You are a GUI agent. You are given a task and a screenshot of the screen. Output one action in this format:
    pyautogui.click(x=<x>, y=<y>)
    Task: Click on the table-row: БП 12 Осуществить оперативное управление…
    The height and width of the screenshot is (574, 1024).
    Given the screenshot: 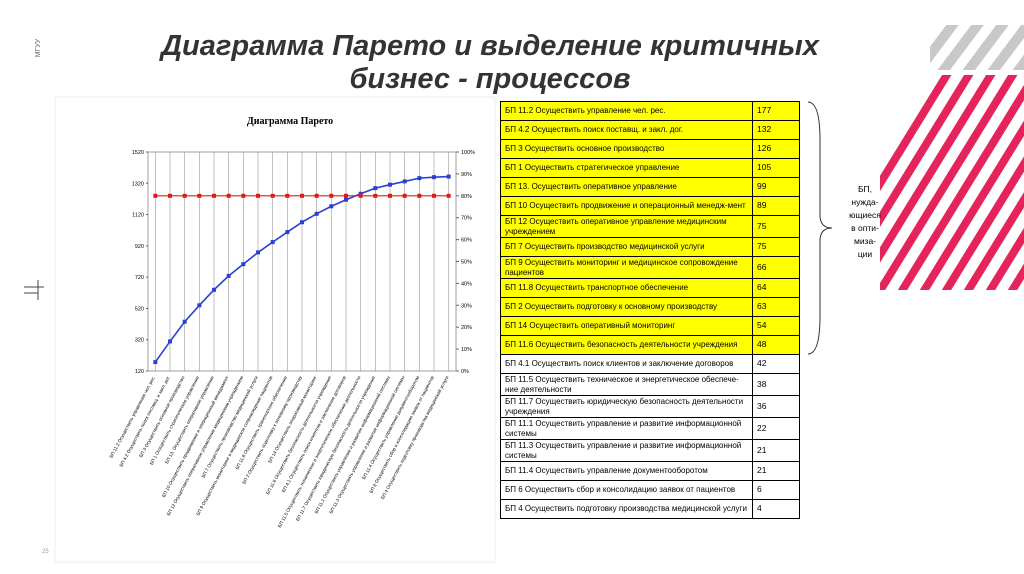 What is the action you would take?
    pyautogui.click(x=650, y=226)
    